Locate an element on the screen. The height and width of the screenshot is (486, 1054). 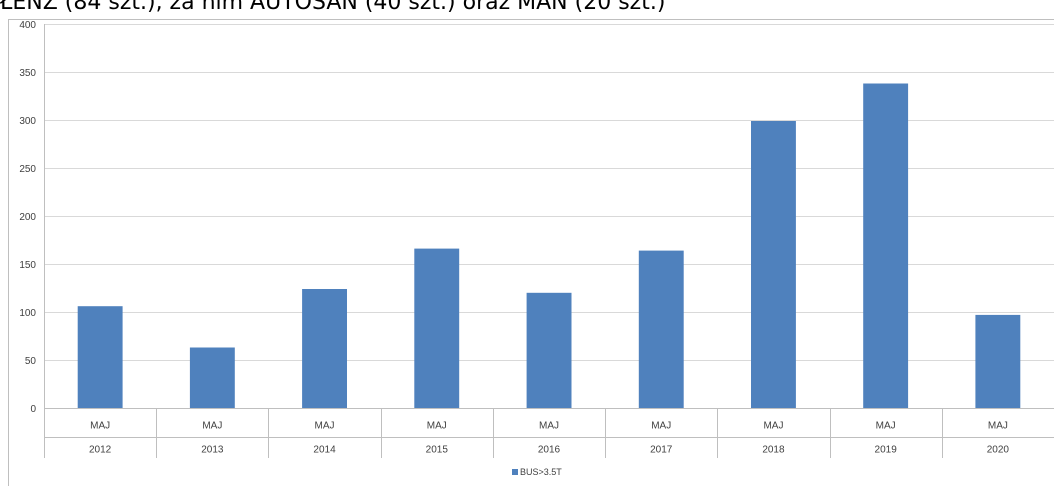
y-tick-label: 50 is located at coordinates (31, 361).